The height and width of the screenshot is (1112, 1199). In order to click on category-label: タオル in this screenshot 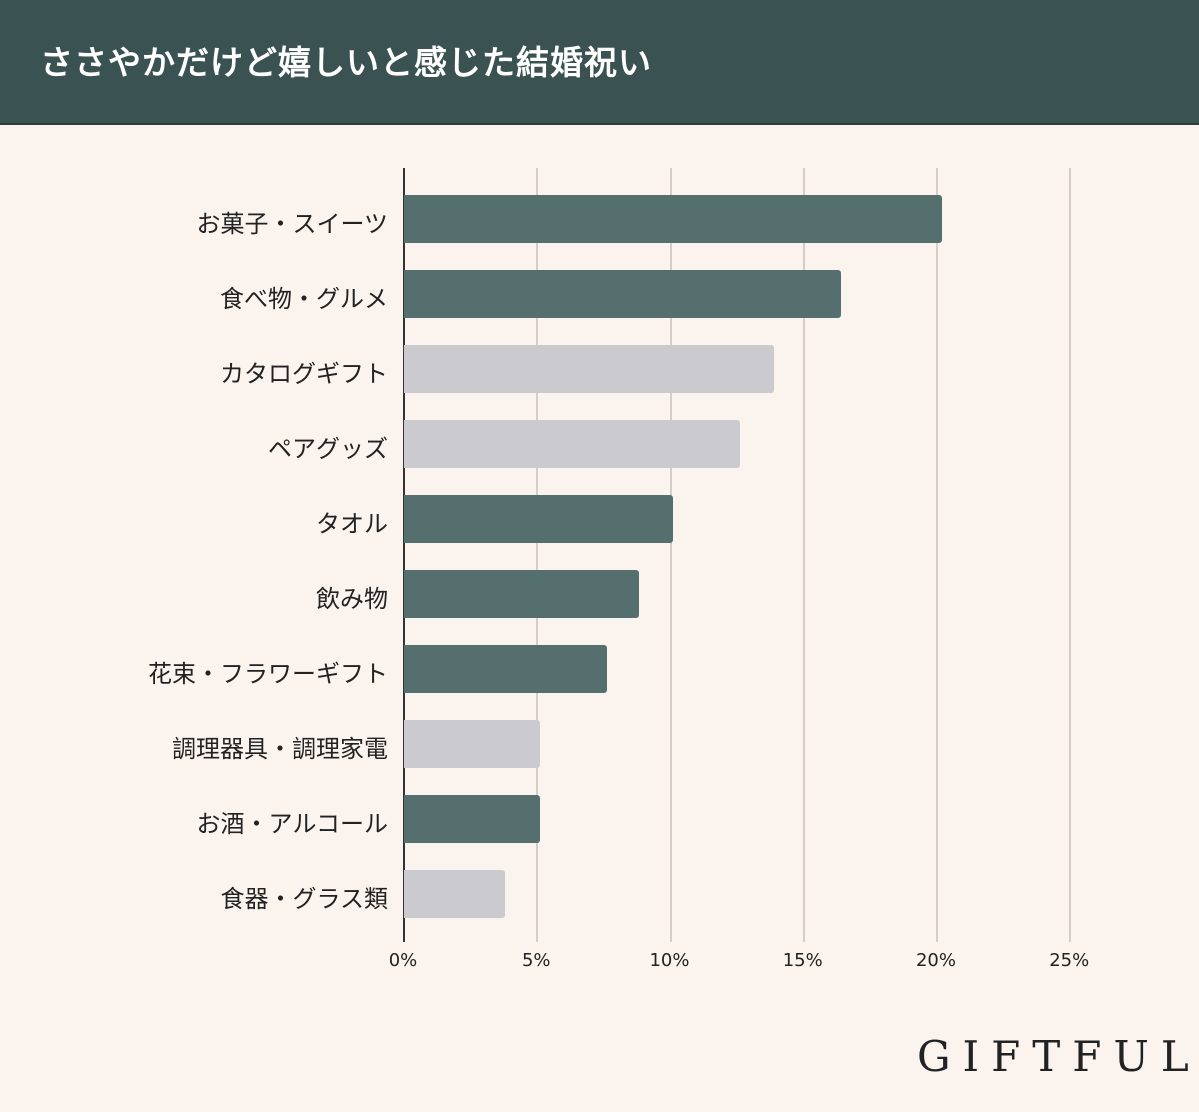, I will do `click(352, 524)`.